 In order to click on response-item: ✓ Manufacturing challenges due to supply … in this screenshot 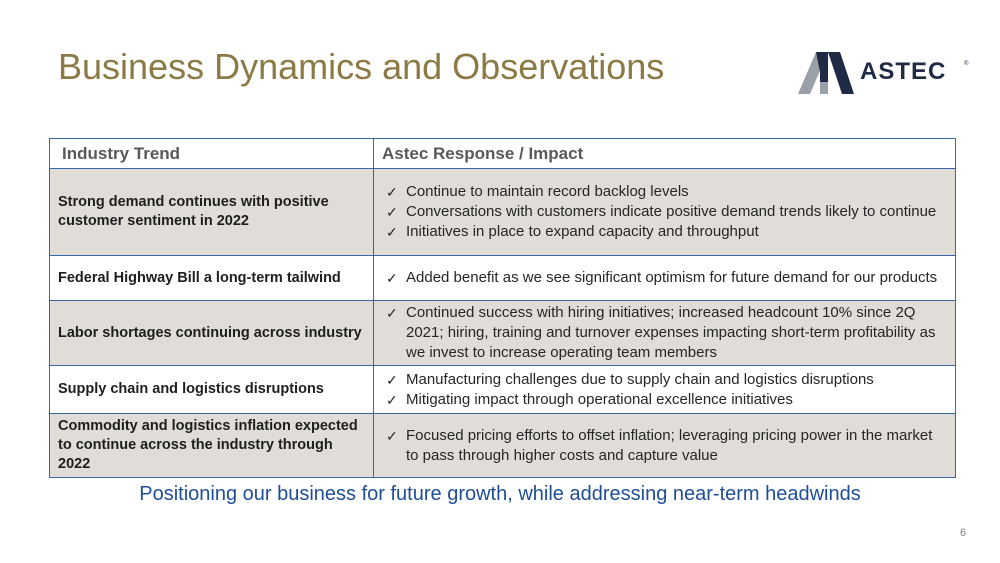, I will do `click(630, 379)`.